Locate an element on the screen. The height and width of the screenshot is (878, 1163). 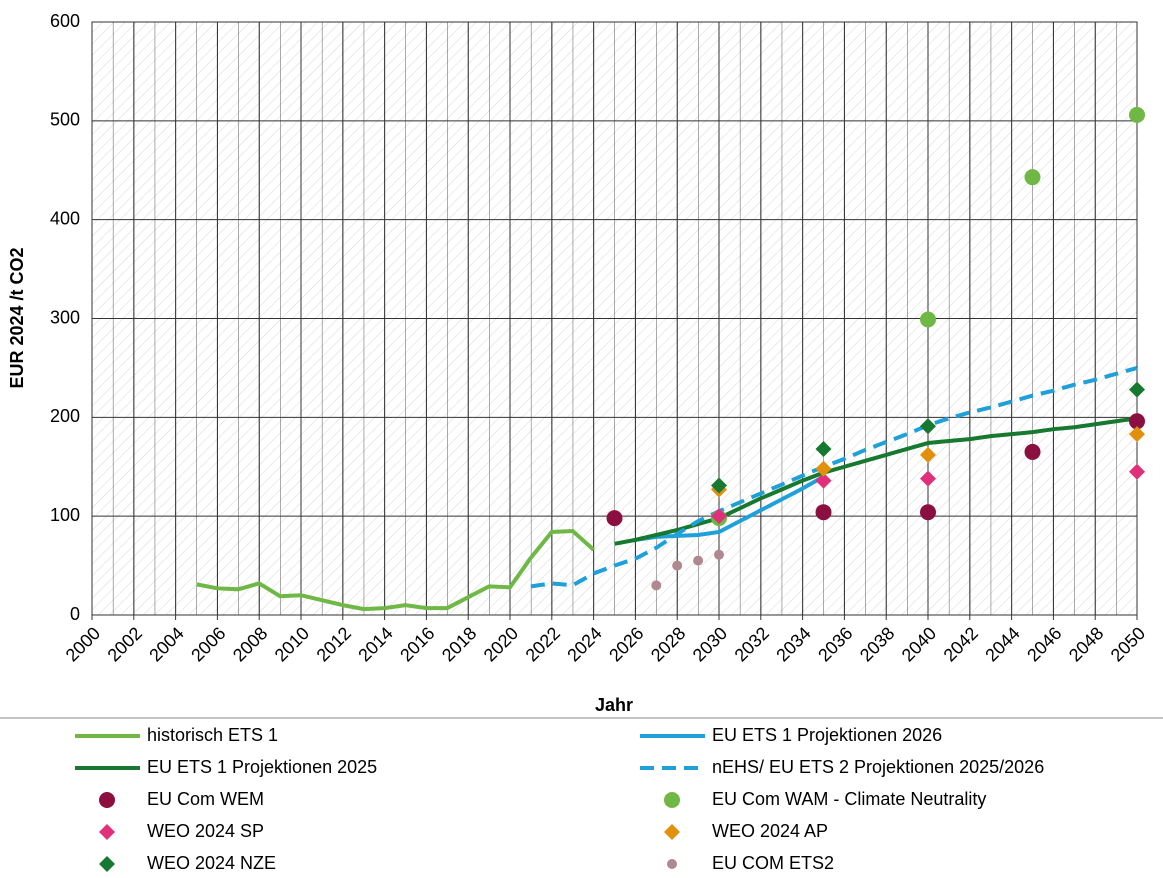
x-tick-label: 2018 is located at coordinates (459, 644).